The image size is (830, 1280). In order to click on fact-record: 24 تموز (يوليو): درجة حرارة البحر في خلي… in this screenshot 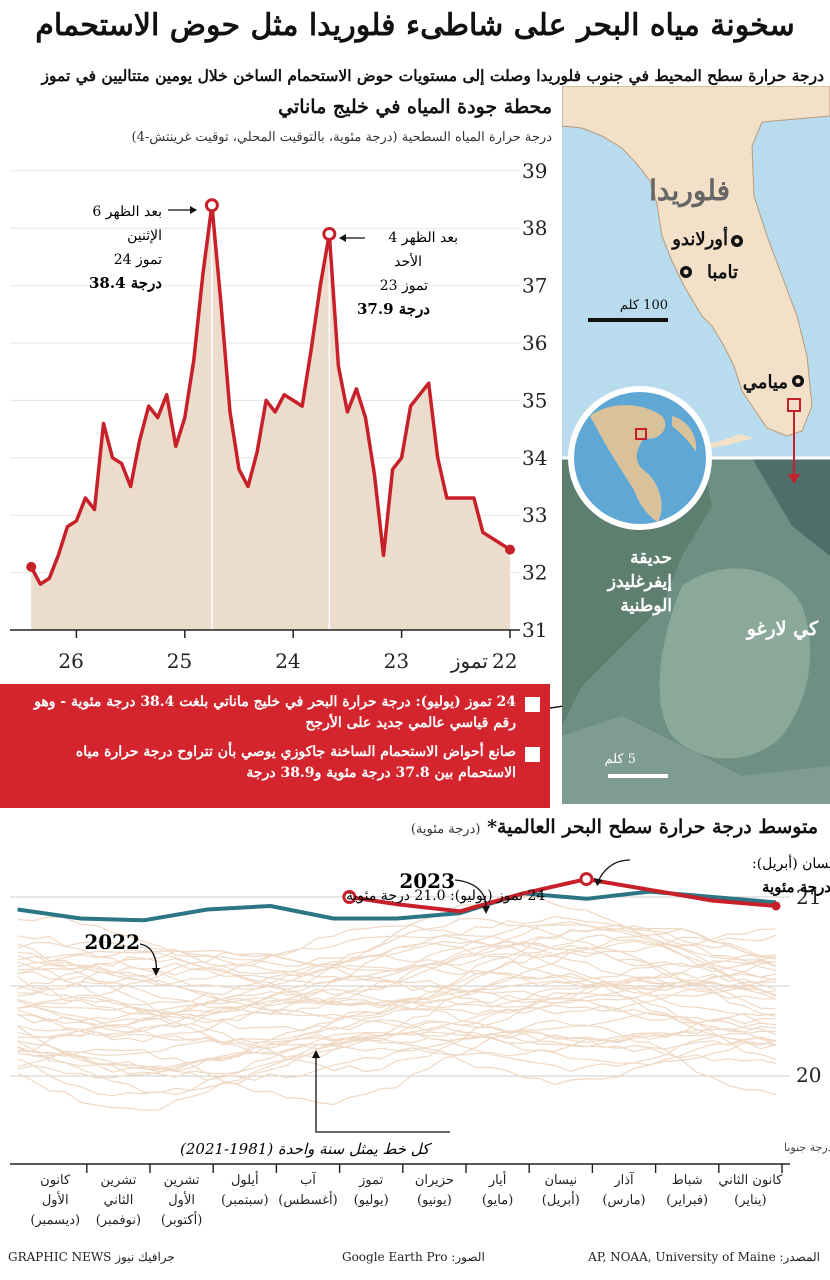, I will do `click(275, 712)`.